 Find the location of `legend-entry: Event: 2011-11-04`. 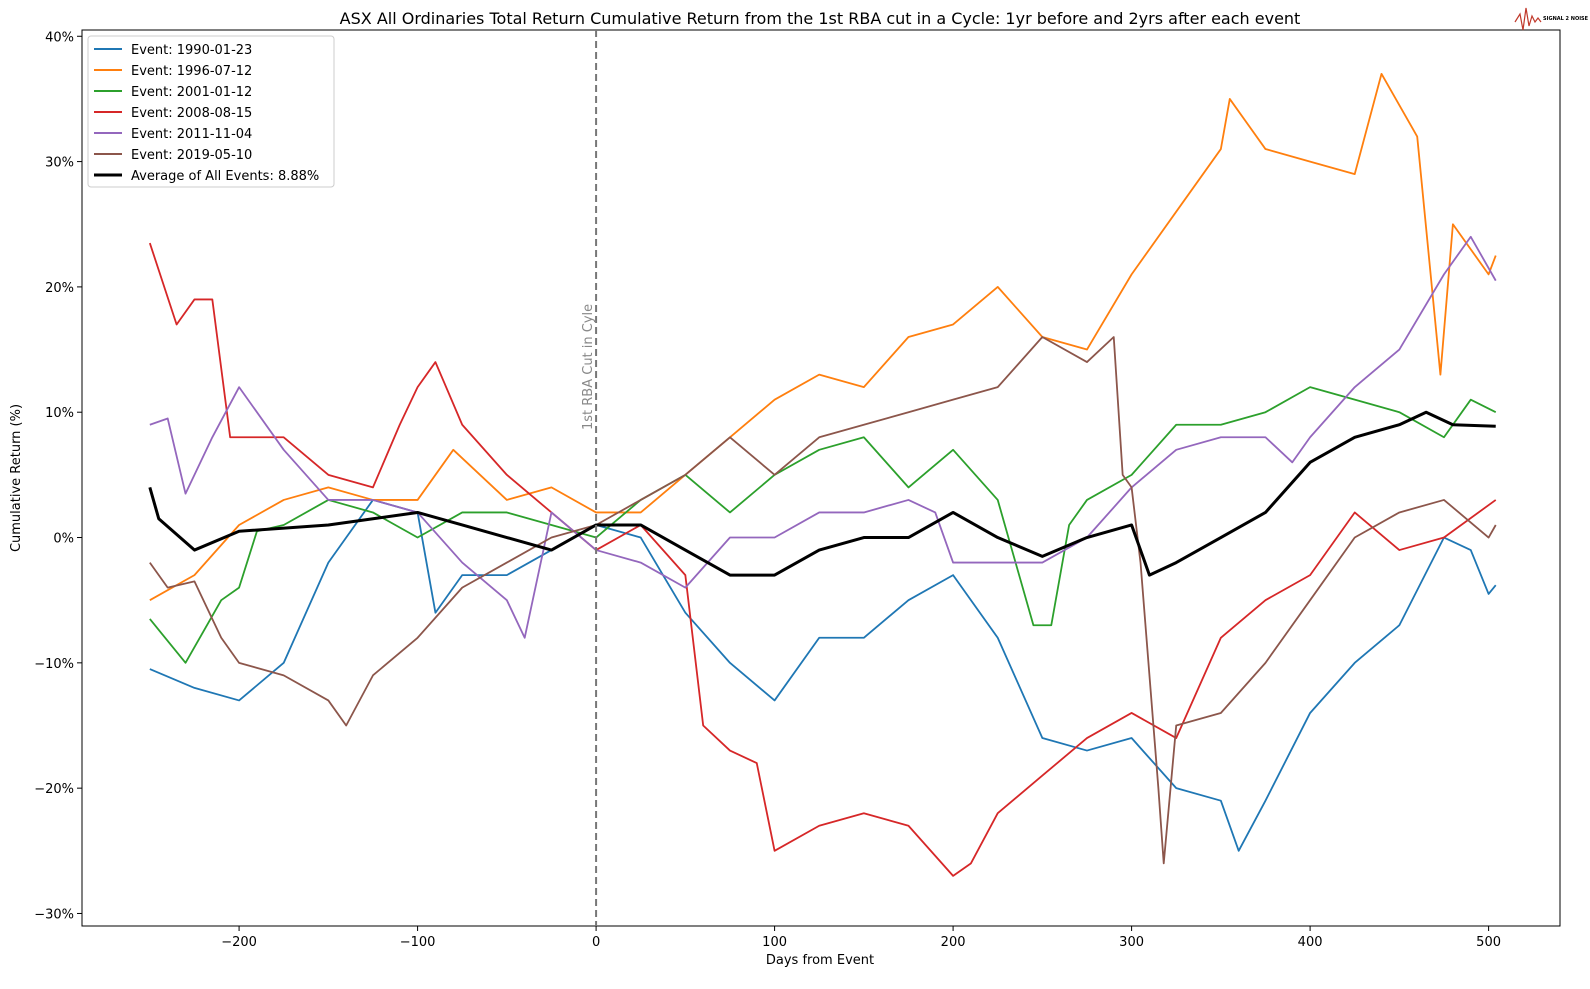

legend-entry: Event: 2011-11-04 is located at coordinates (191, 134).